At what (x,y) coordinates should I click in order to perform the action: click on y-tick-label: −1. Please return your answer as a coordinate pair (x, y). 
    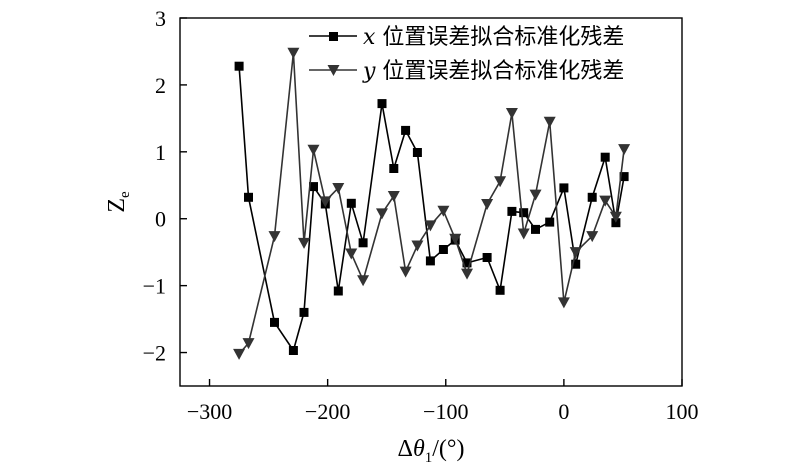
    Looking at the image, I should click on (154, 286).